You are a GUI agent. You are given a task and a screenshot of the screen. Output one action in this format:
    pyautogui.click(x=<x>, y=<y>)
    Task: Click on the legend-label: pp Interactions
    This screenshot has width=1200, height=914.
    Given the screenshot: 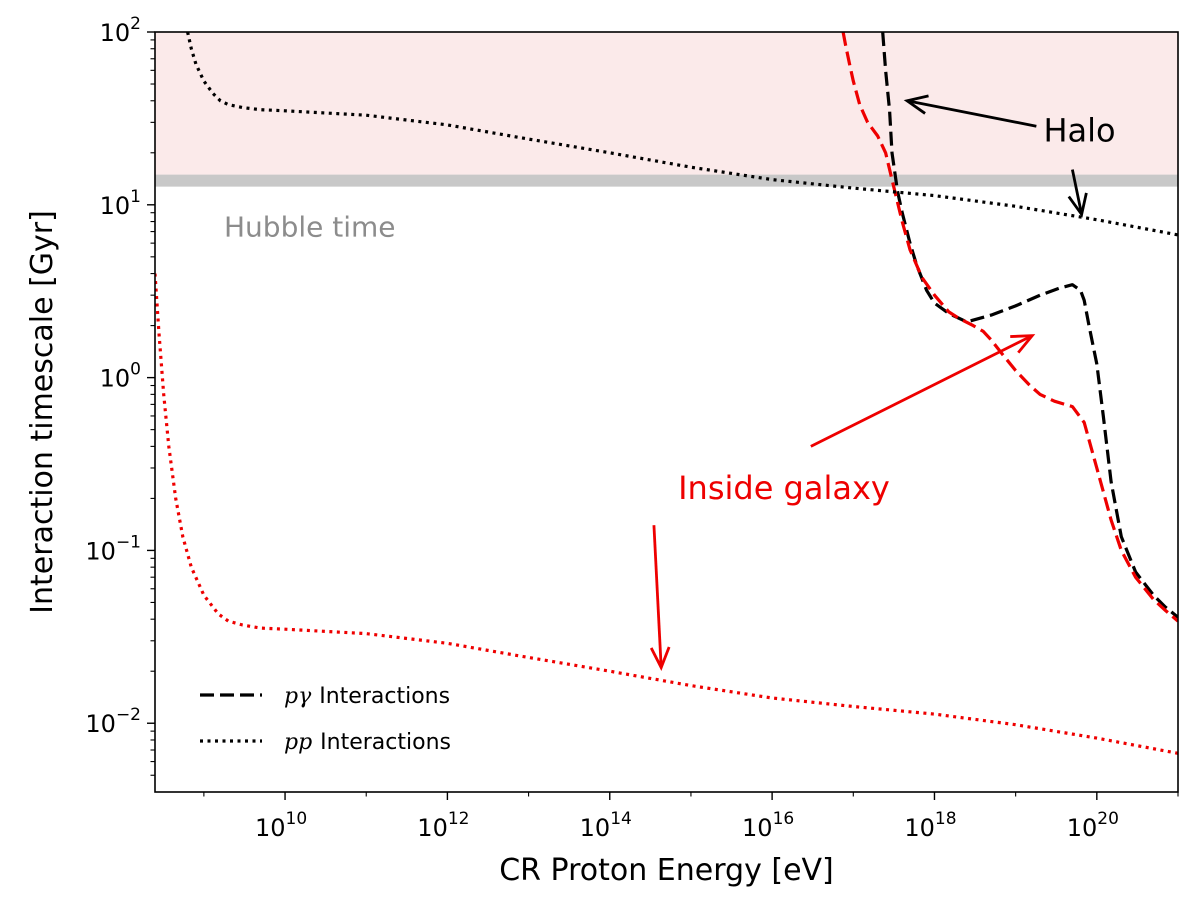 What is the action you would take?
    pyautogui.click(x=367, y=742)
    